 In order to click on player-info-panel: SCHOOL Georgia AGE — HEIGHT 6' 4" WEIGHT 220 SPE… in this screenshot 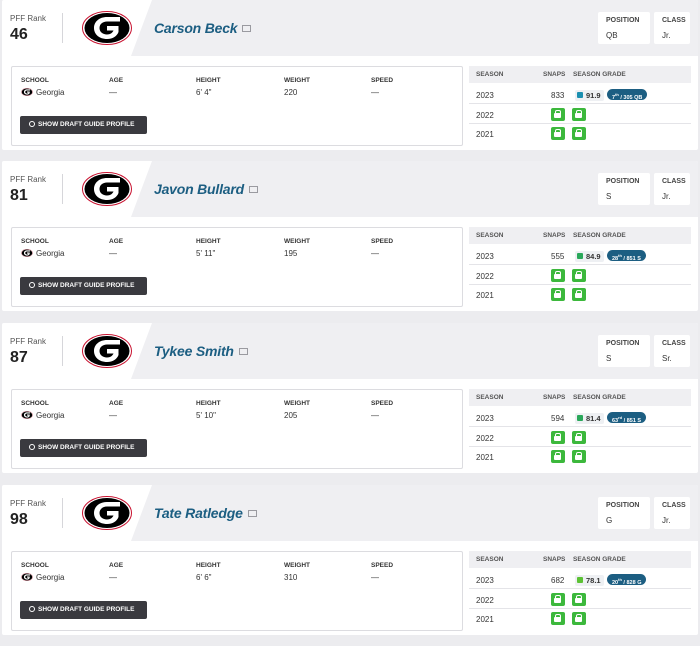, I will do `click(237, 106)`.